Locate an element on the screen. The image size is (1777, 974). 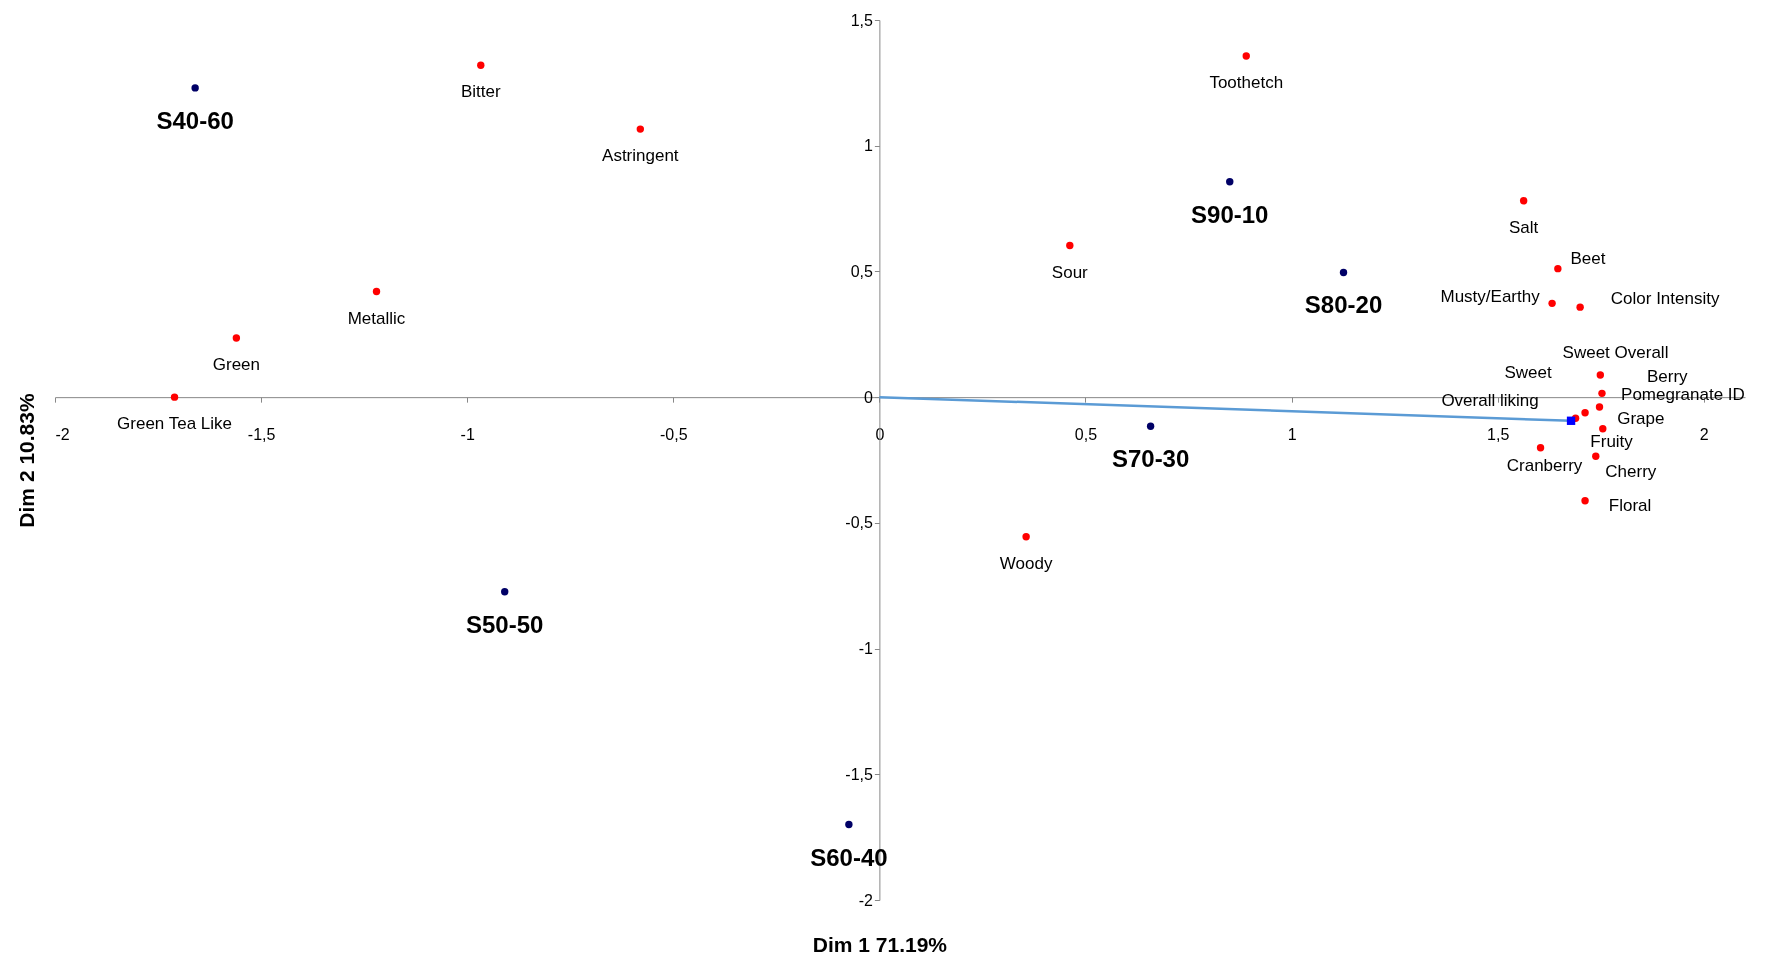
annotation: Green Tea Like is located at coordinates (175, 424).